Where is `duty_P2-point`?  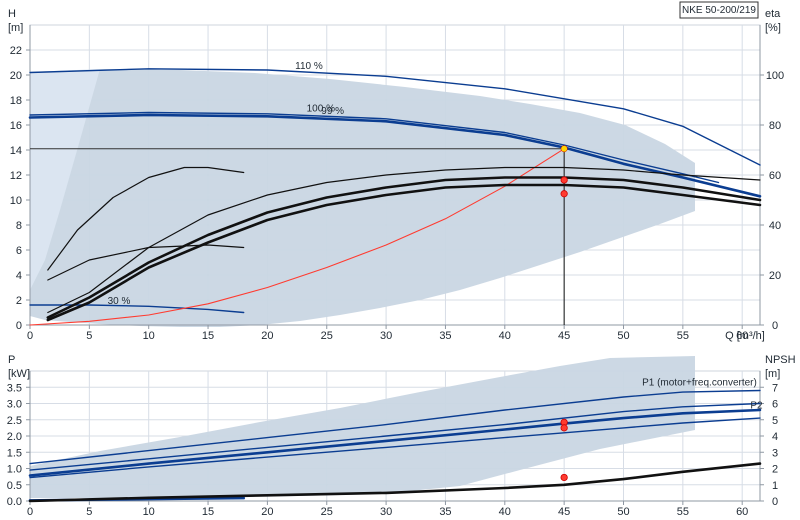
duty_P2-point is located at coordinates (564, 428).